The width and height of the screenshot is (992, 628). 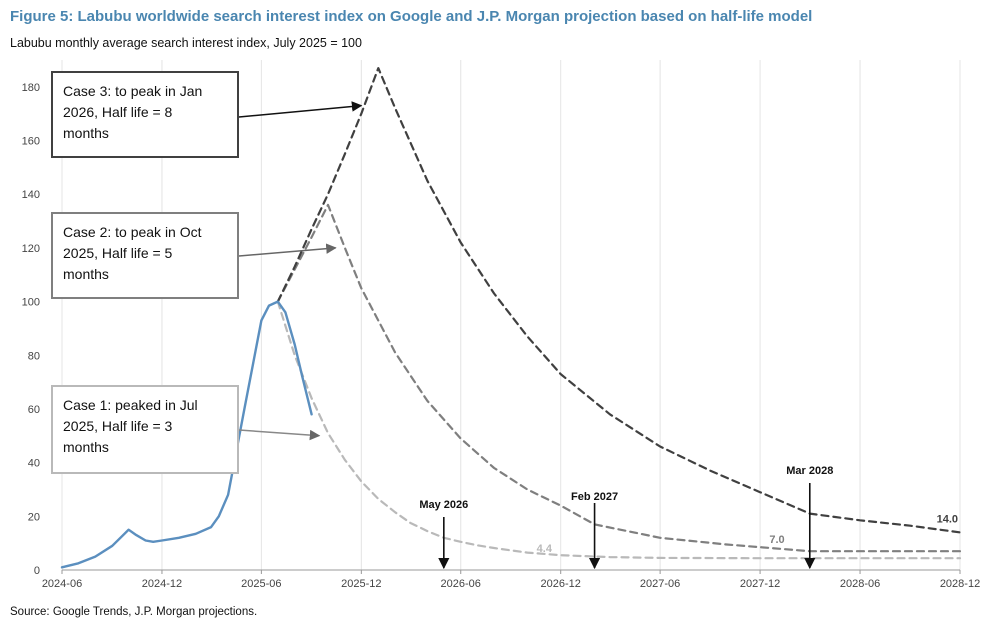 What do you see at coordinates (34, 517) in the screenshot?
I see `y-tick-label: 20` at bounding box center [34, 517].